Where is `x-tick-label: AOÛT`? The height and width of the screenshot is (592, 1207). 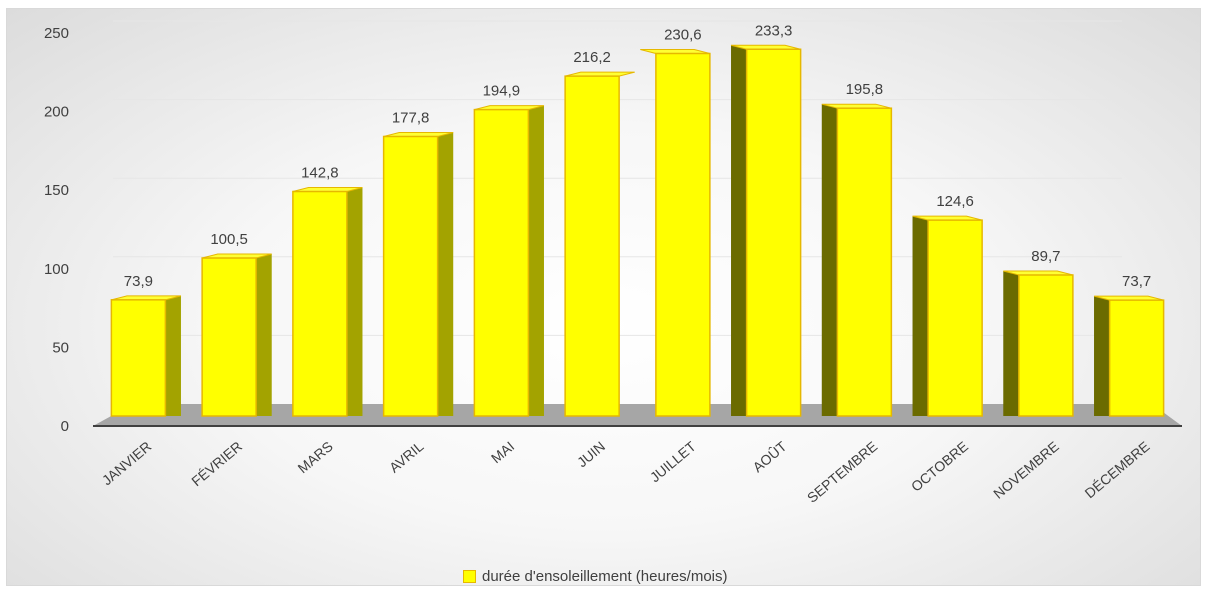 x-tick-label: AOÛT is located at coordinates (769, 457).